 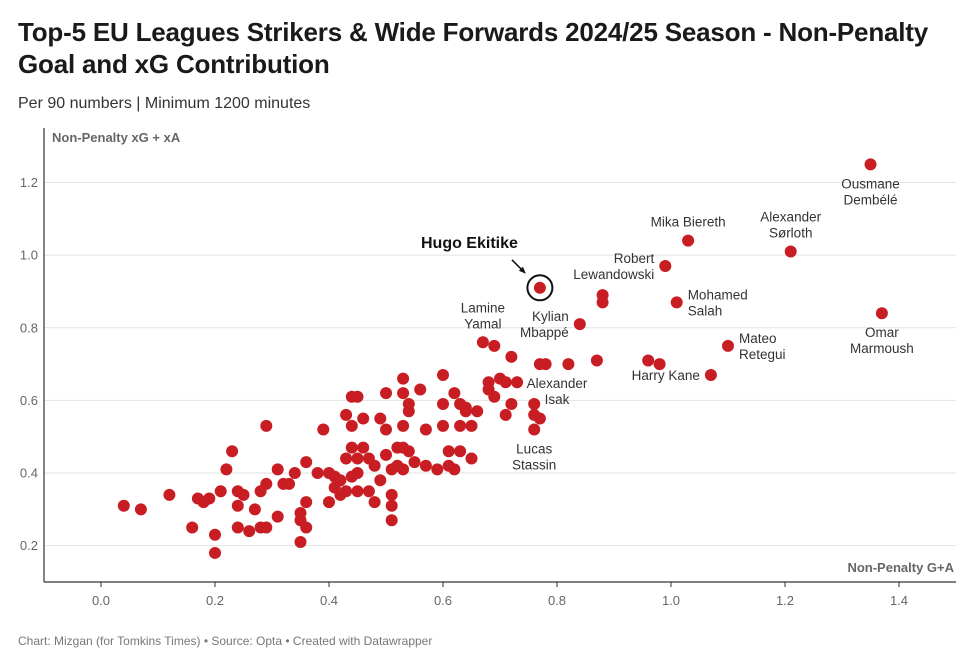 What do you see at coordinates (215, 600) in the screenshot?
I see `x-tick-label: 0.2` at bounding box center [215, 600].